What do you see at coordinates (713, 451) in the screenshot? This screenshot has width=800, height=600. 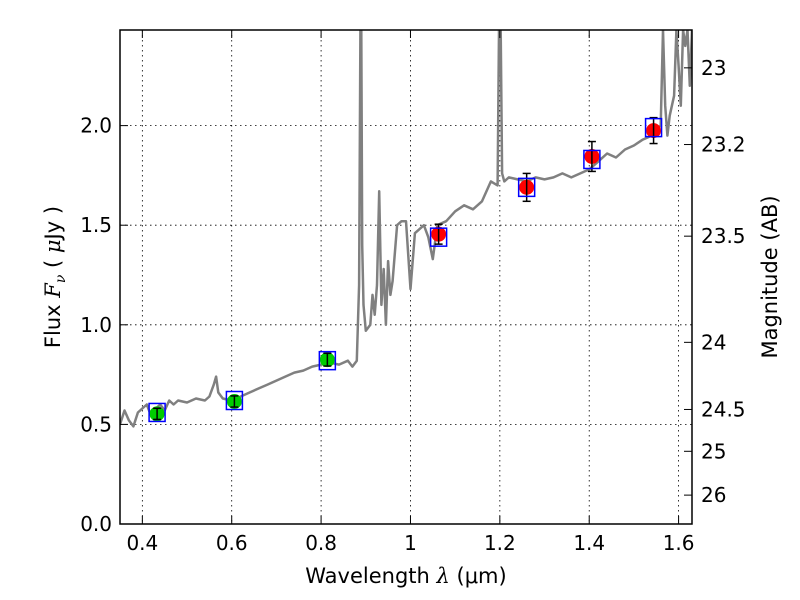 I see `y2-tick-label: 25` at bounding box center [713, 451].